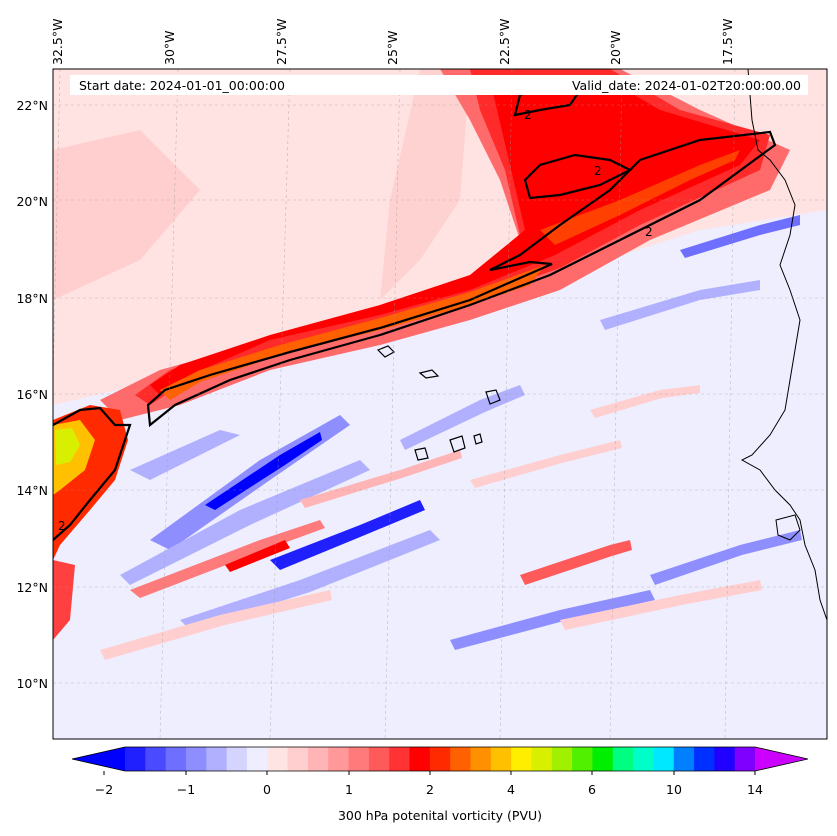  I want to click on colorbar-outline, so click(440, 759).